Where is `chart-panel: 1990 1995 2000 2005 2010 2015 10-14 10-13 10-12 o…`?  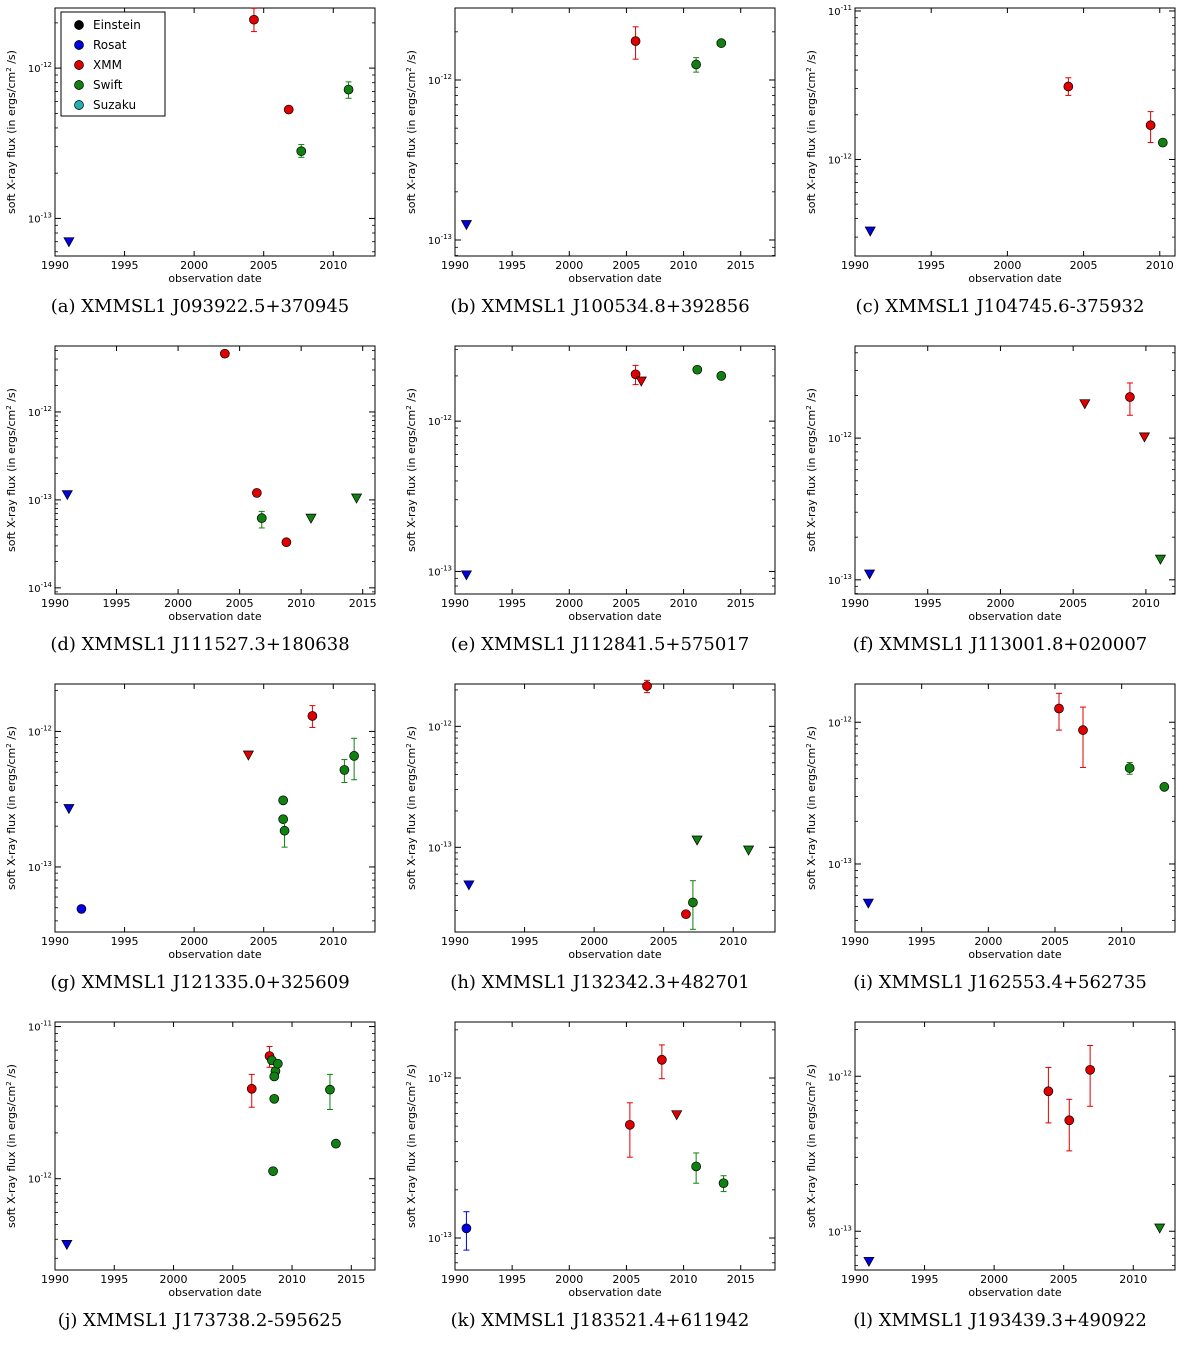
chart-panel: 1990 1995 2000 2005 2010 2015 10-14 10-13 10-12 o… is located at coordinates (200, 507).